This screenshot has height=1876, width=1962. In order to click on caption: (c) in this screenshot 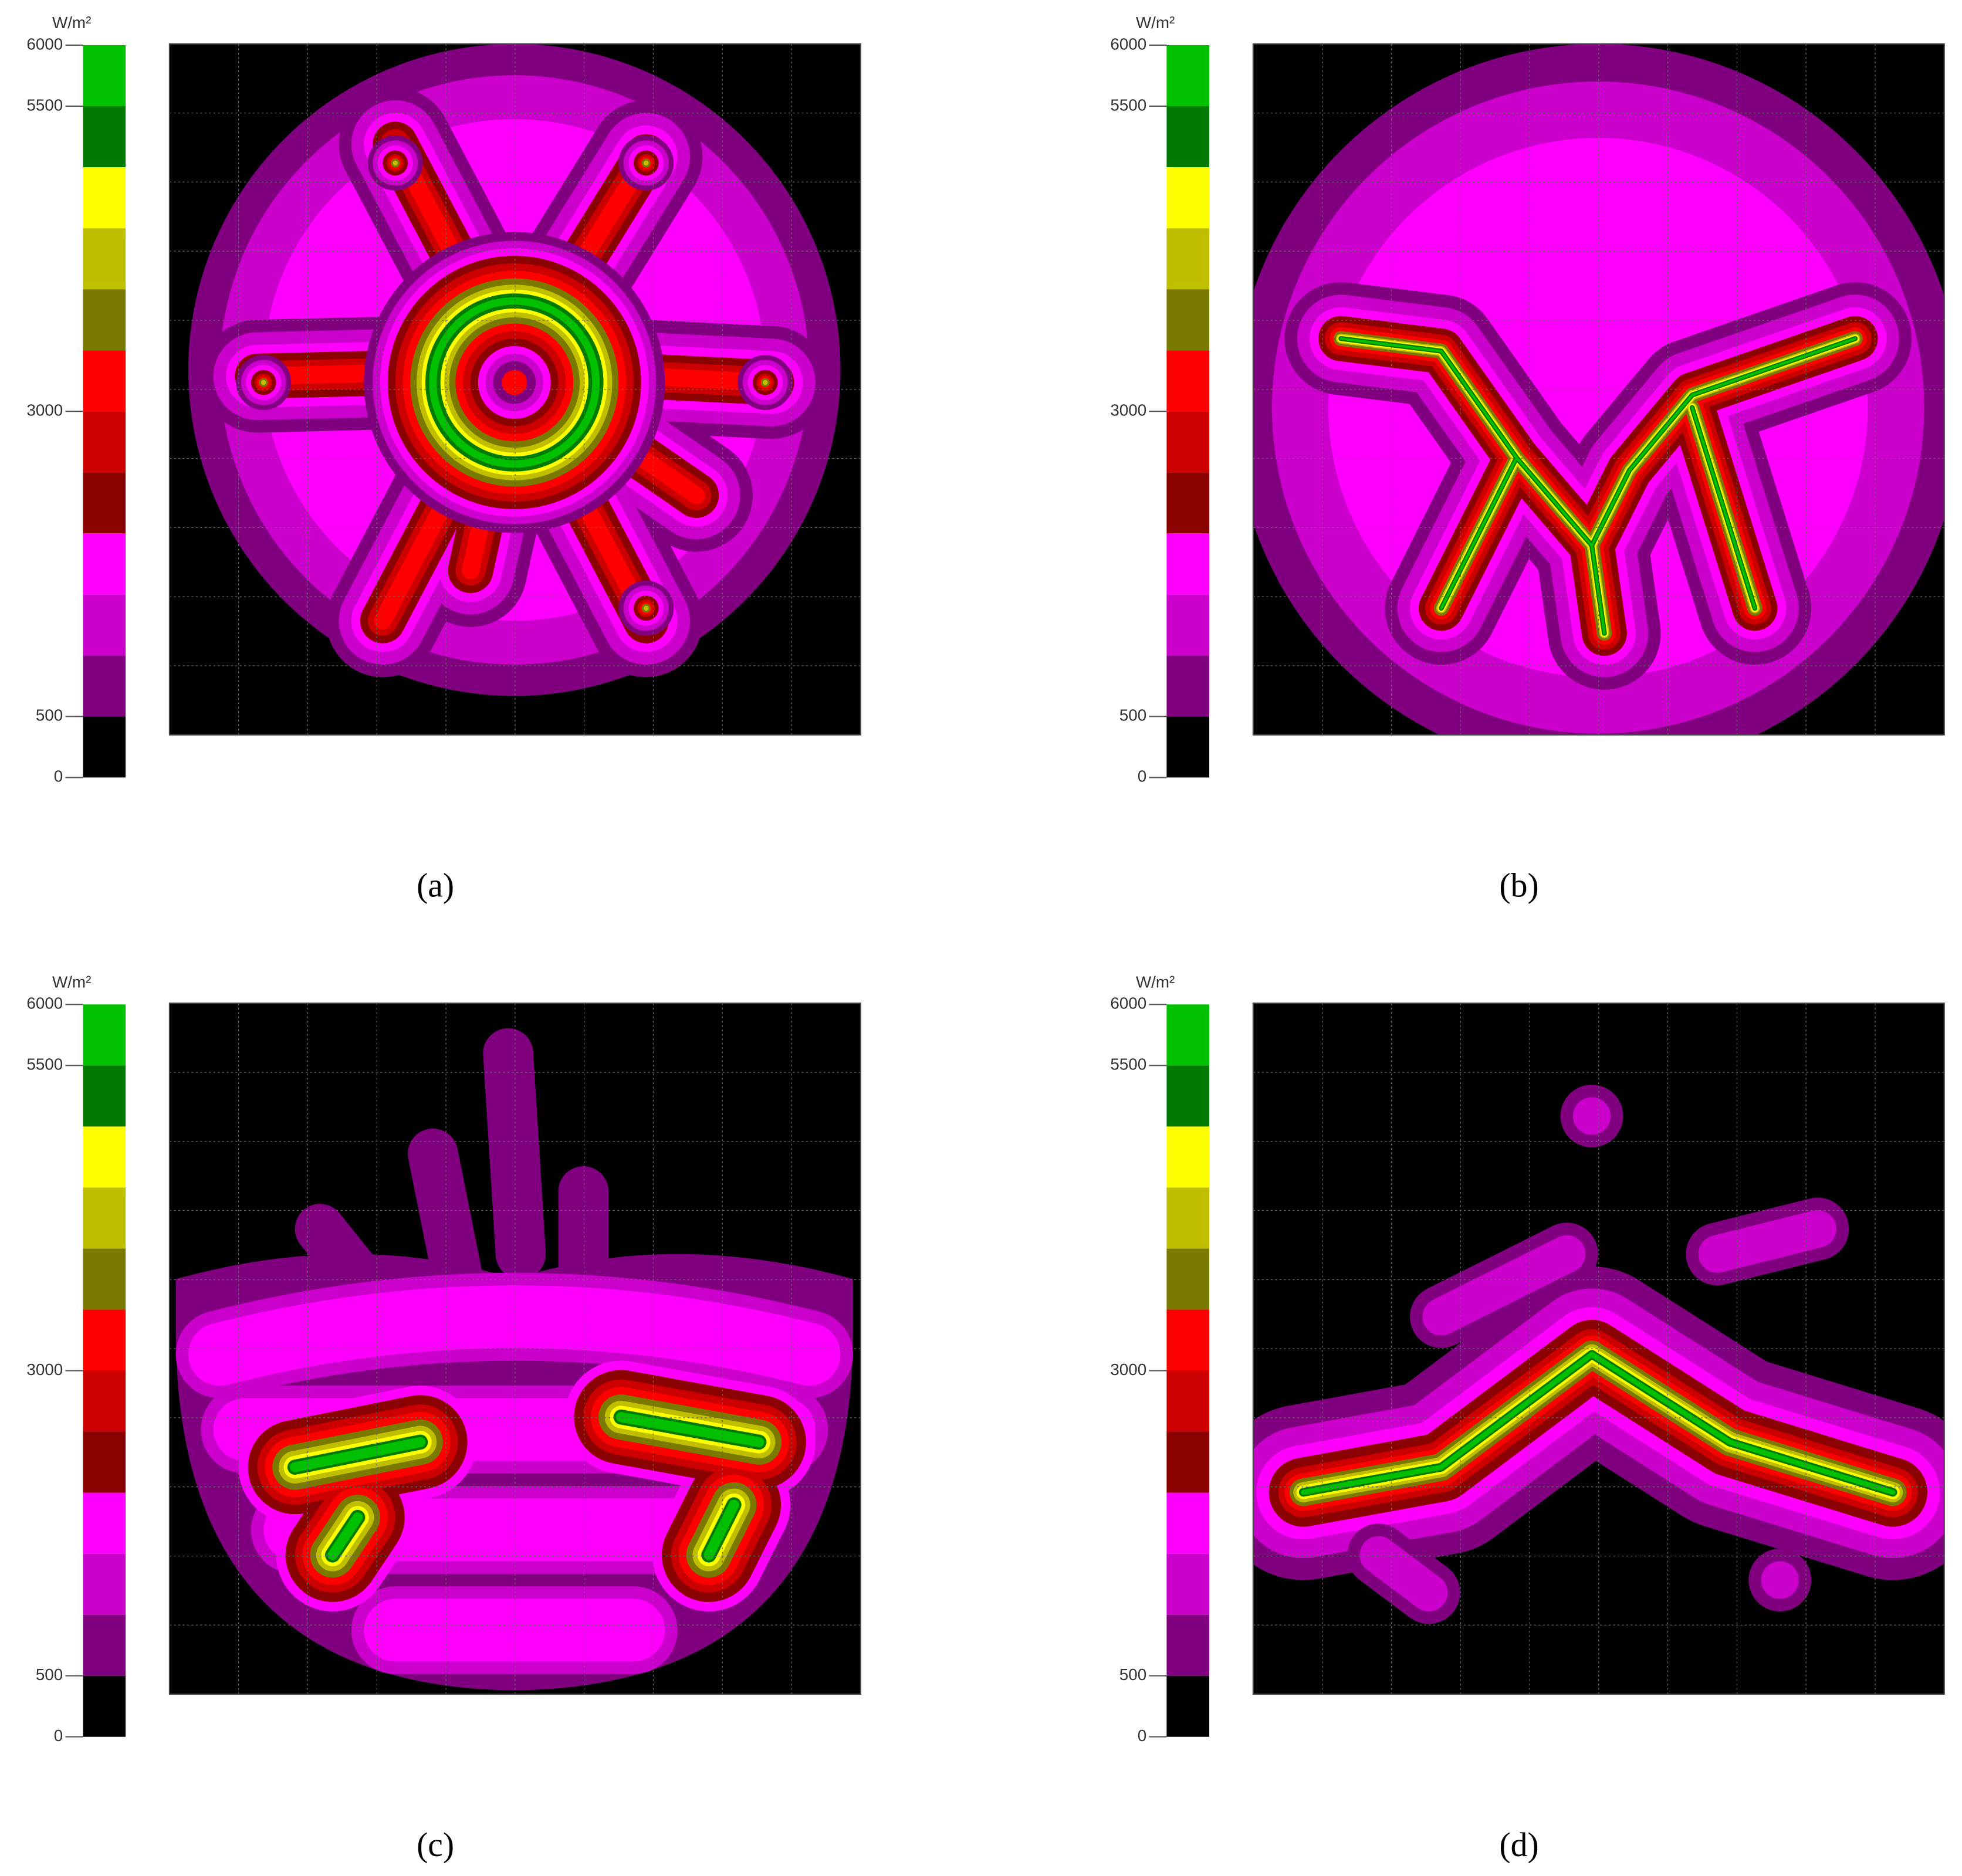, I will do `click(435, 1845)`.